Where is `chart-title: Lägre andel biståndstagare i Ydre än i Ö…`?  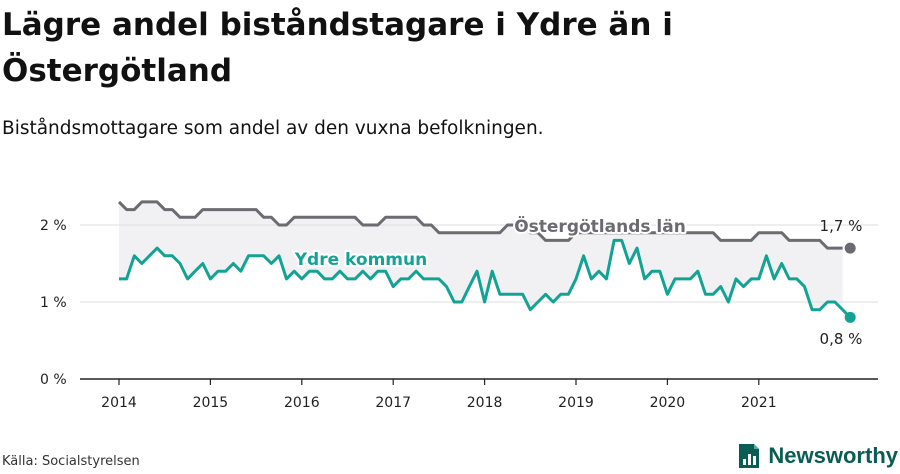
chart-title: Lägre andel biståndstagare i Ydre än i Ö… is located at coordinates (337, 48).